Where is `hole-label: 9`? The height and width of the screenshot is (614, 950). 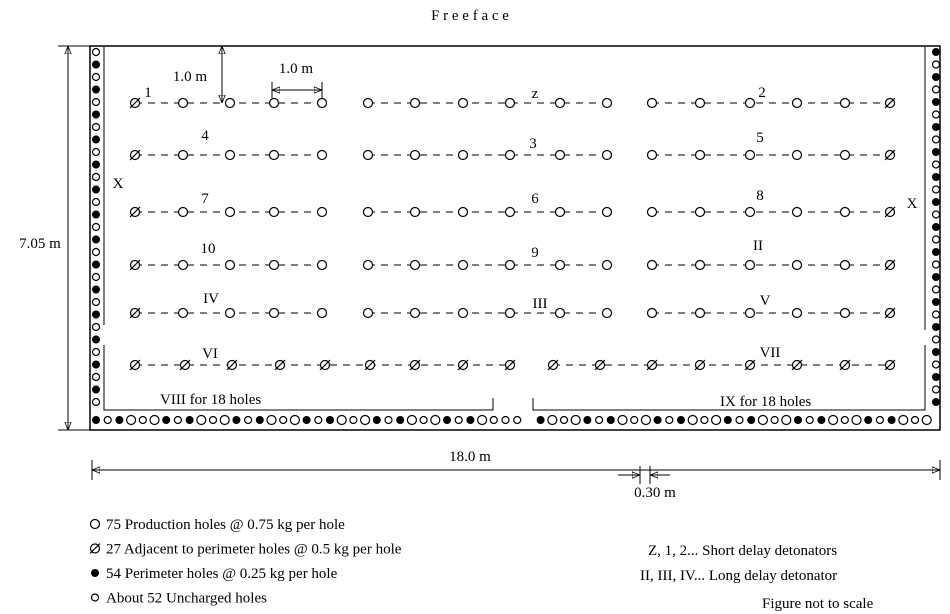 hole-label: 9 is located at coordinates (535, 253).